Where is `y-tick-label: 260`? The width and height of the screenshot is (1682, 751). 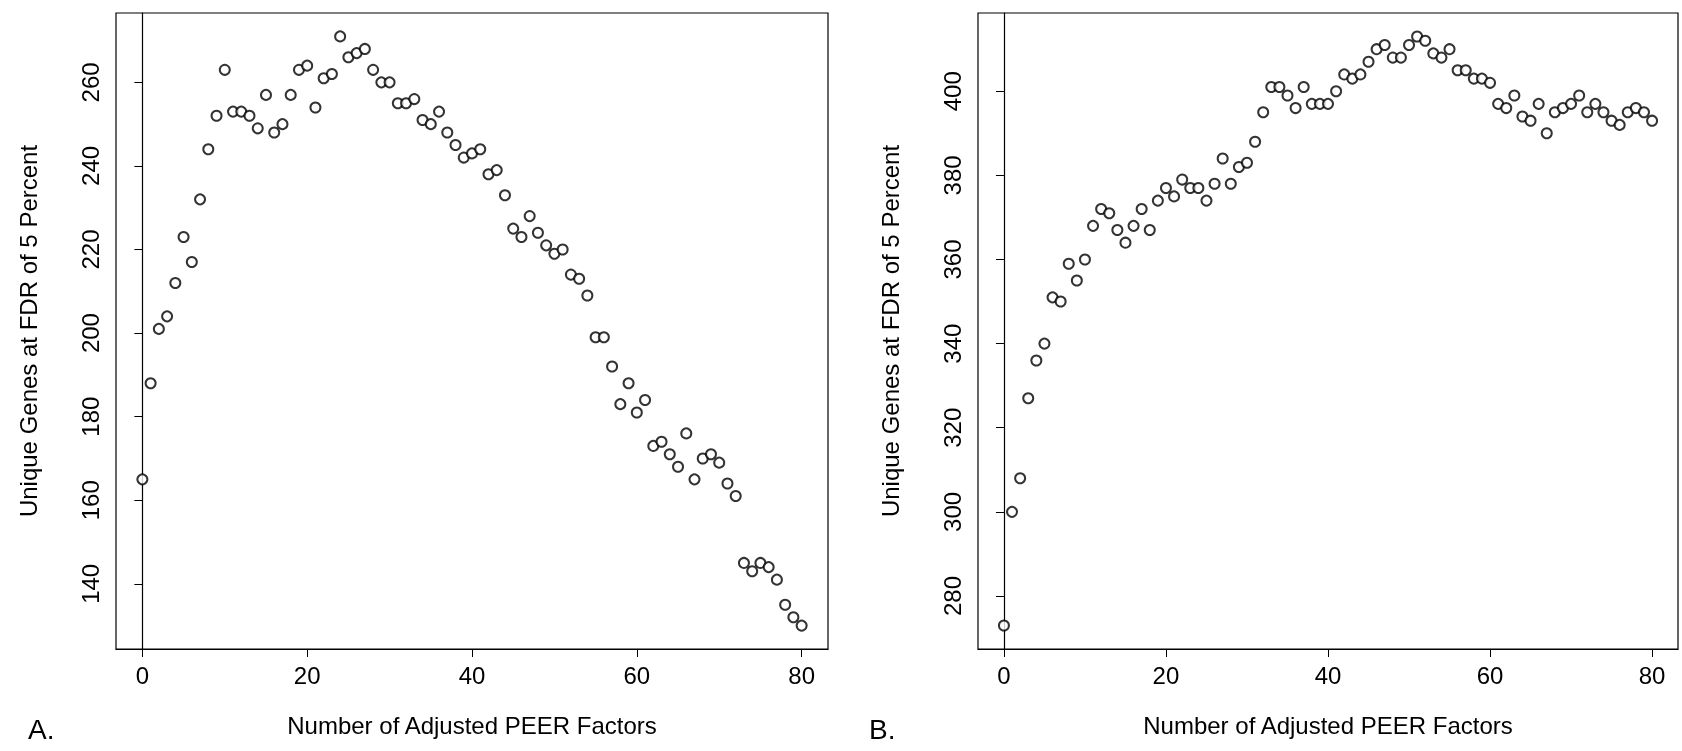
y-tick-label: 260 is located at coordinates (90, 82).